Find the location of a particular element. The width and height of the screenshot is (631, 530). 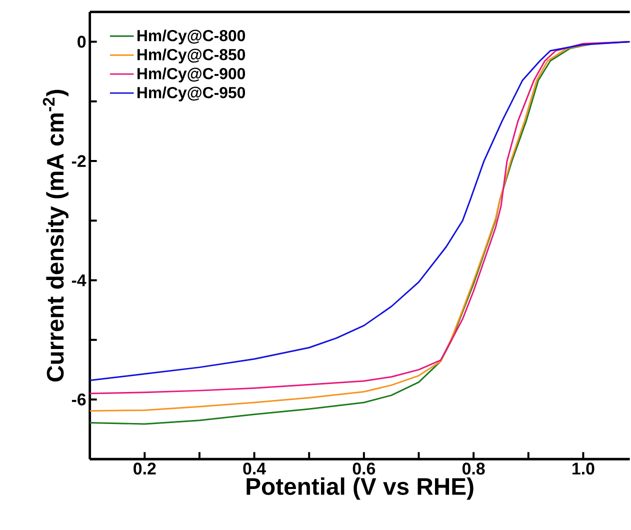

legend-label: Hm/Cy@C-850 is located at coordinates (192, 56).